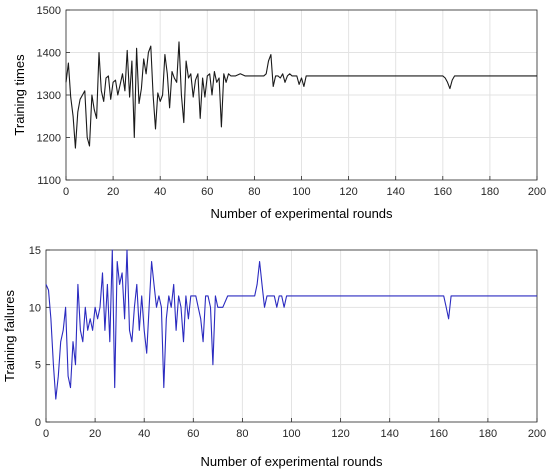  What do you see at coordinates (38, 423) in the screenshot?
I see `y-tick-label: 0` at bounding box center [38, 423].